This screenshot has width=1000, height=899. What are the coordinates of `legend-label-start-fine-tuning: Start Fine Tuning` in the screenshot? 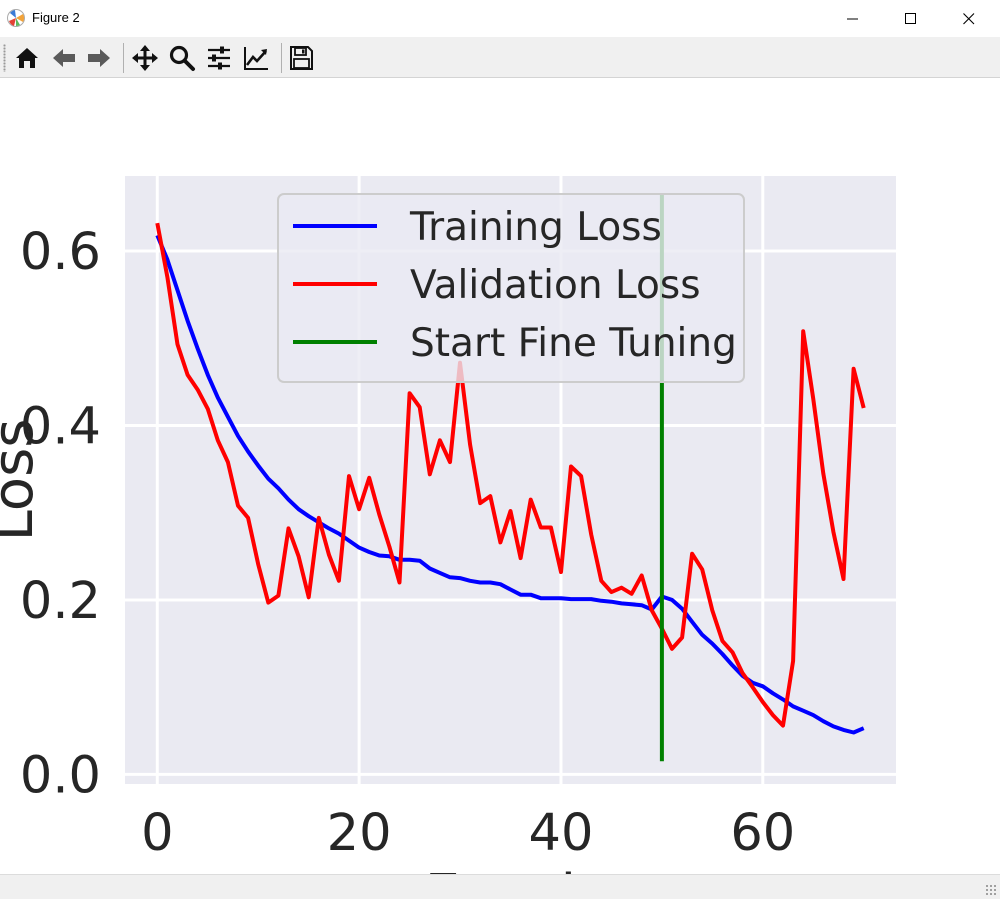 It's located at (573, 343).